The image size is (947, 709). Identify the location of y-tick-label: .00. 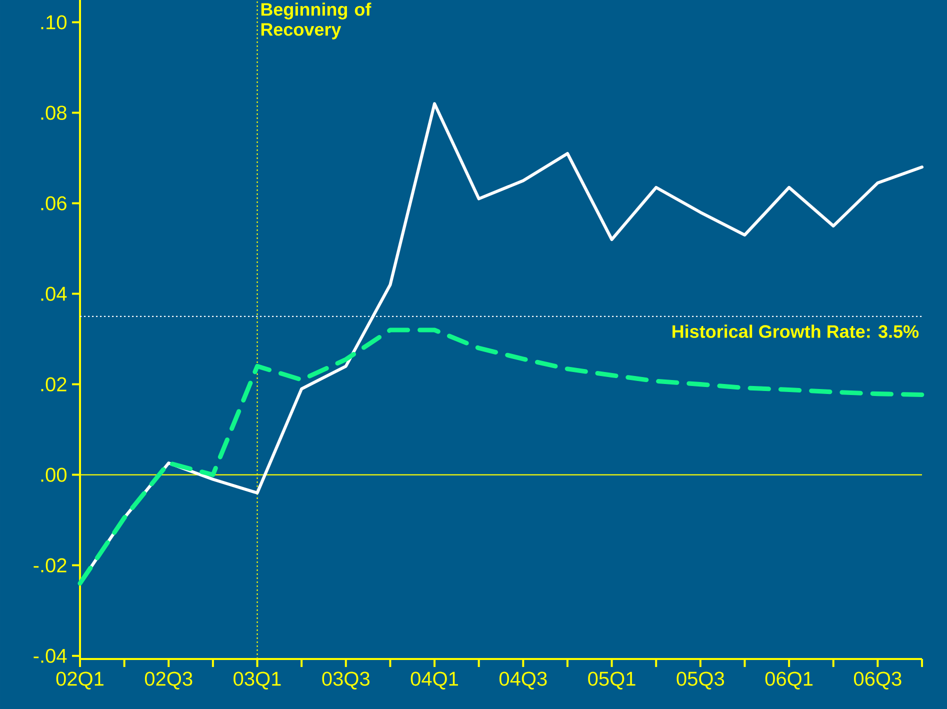
(53, 475).